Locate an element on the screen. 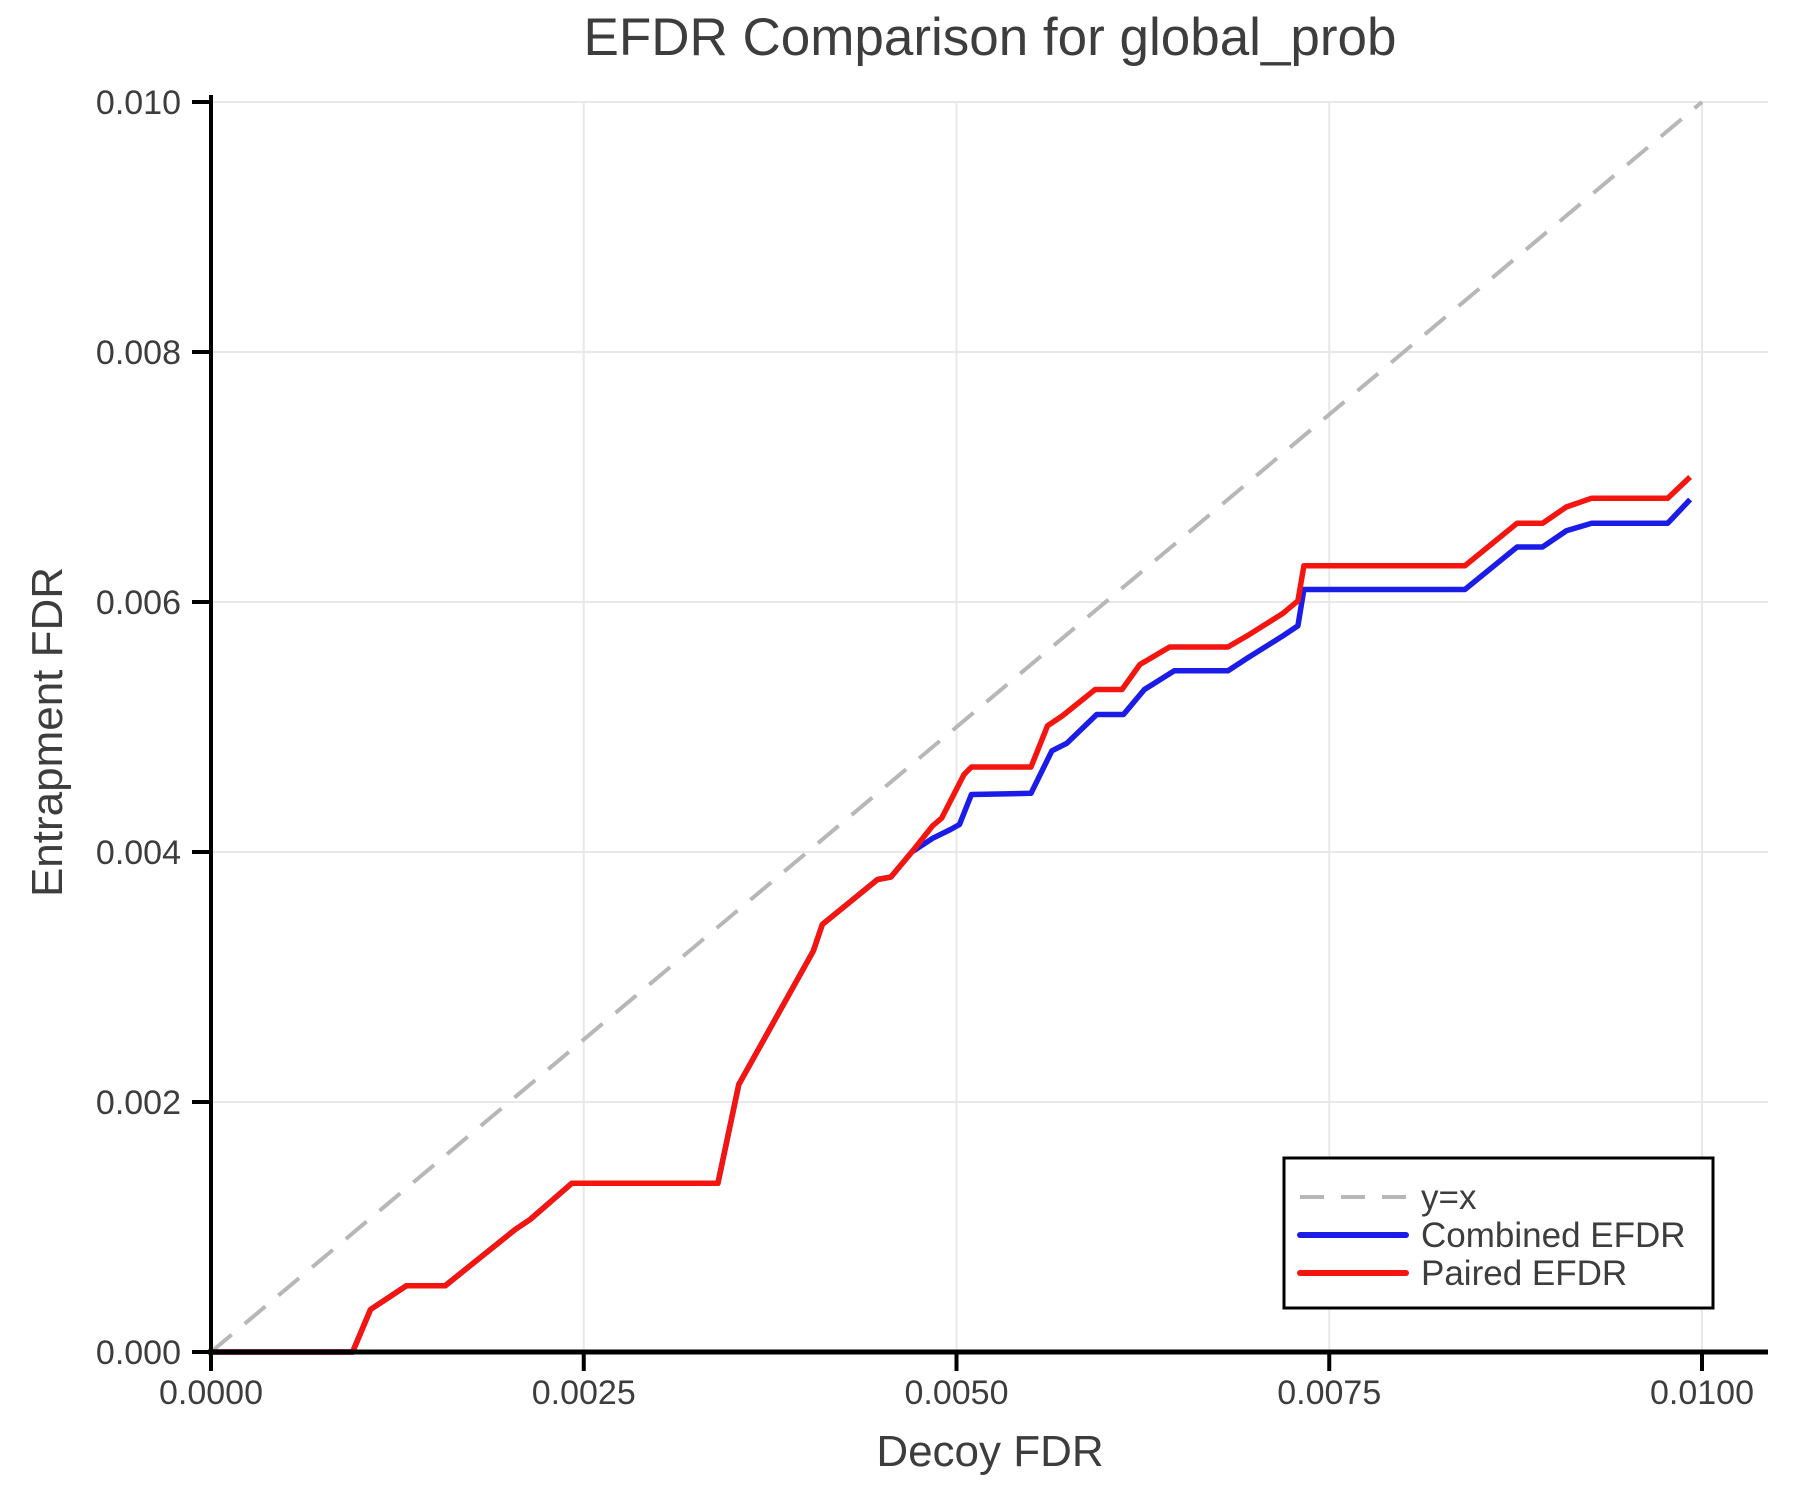 The image size is (1800, 1500). legend-label: Combined EFDR is located at coordinates (1553, 1235).